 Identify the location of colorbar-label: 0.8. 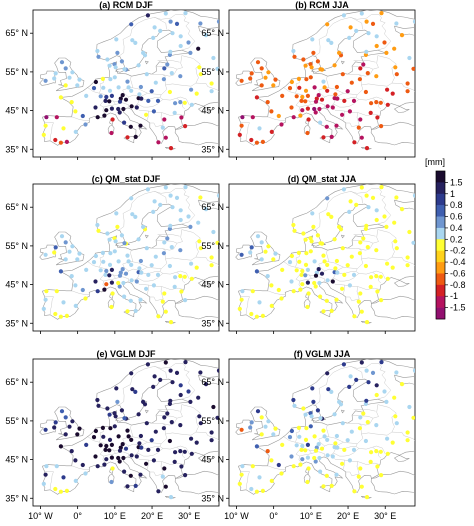
(456, 205).